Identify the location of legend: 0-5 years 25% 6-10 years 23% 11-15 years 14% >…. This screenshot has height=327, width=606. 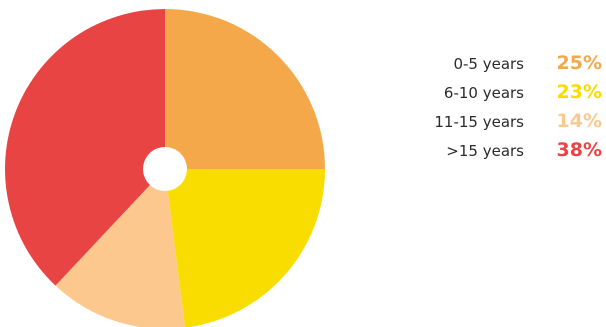
(513, 110).